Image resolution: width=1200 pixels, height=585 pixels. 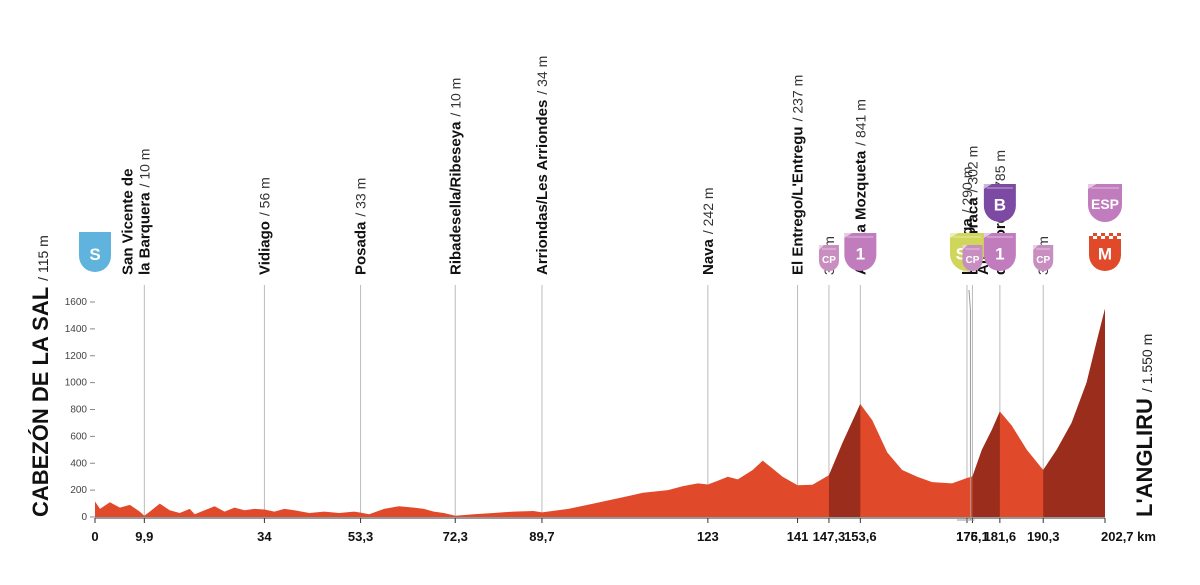 I want to click on y-tick-label: 800, so click(x=78, y=410).